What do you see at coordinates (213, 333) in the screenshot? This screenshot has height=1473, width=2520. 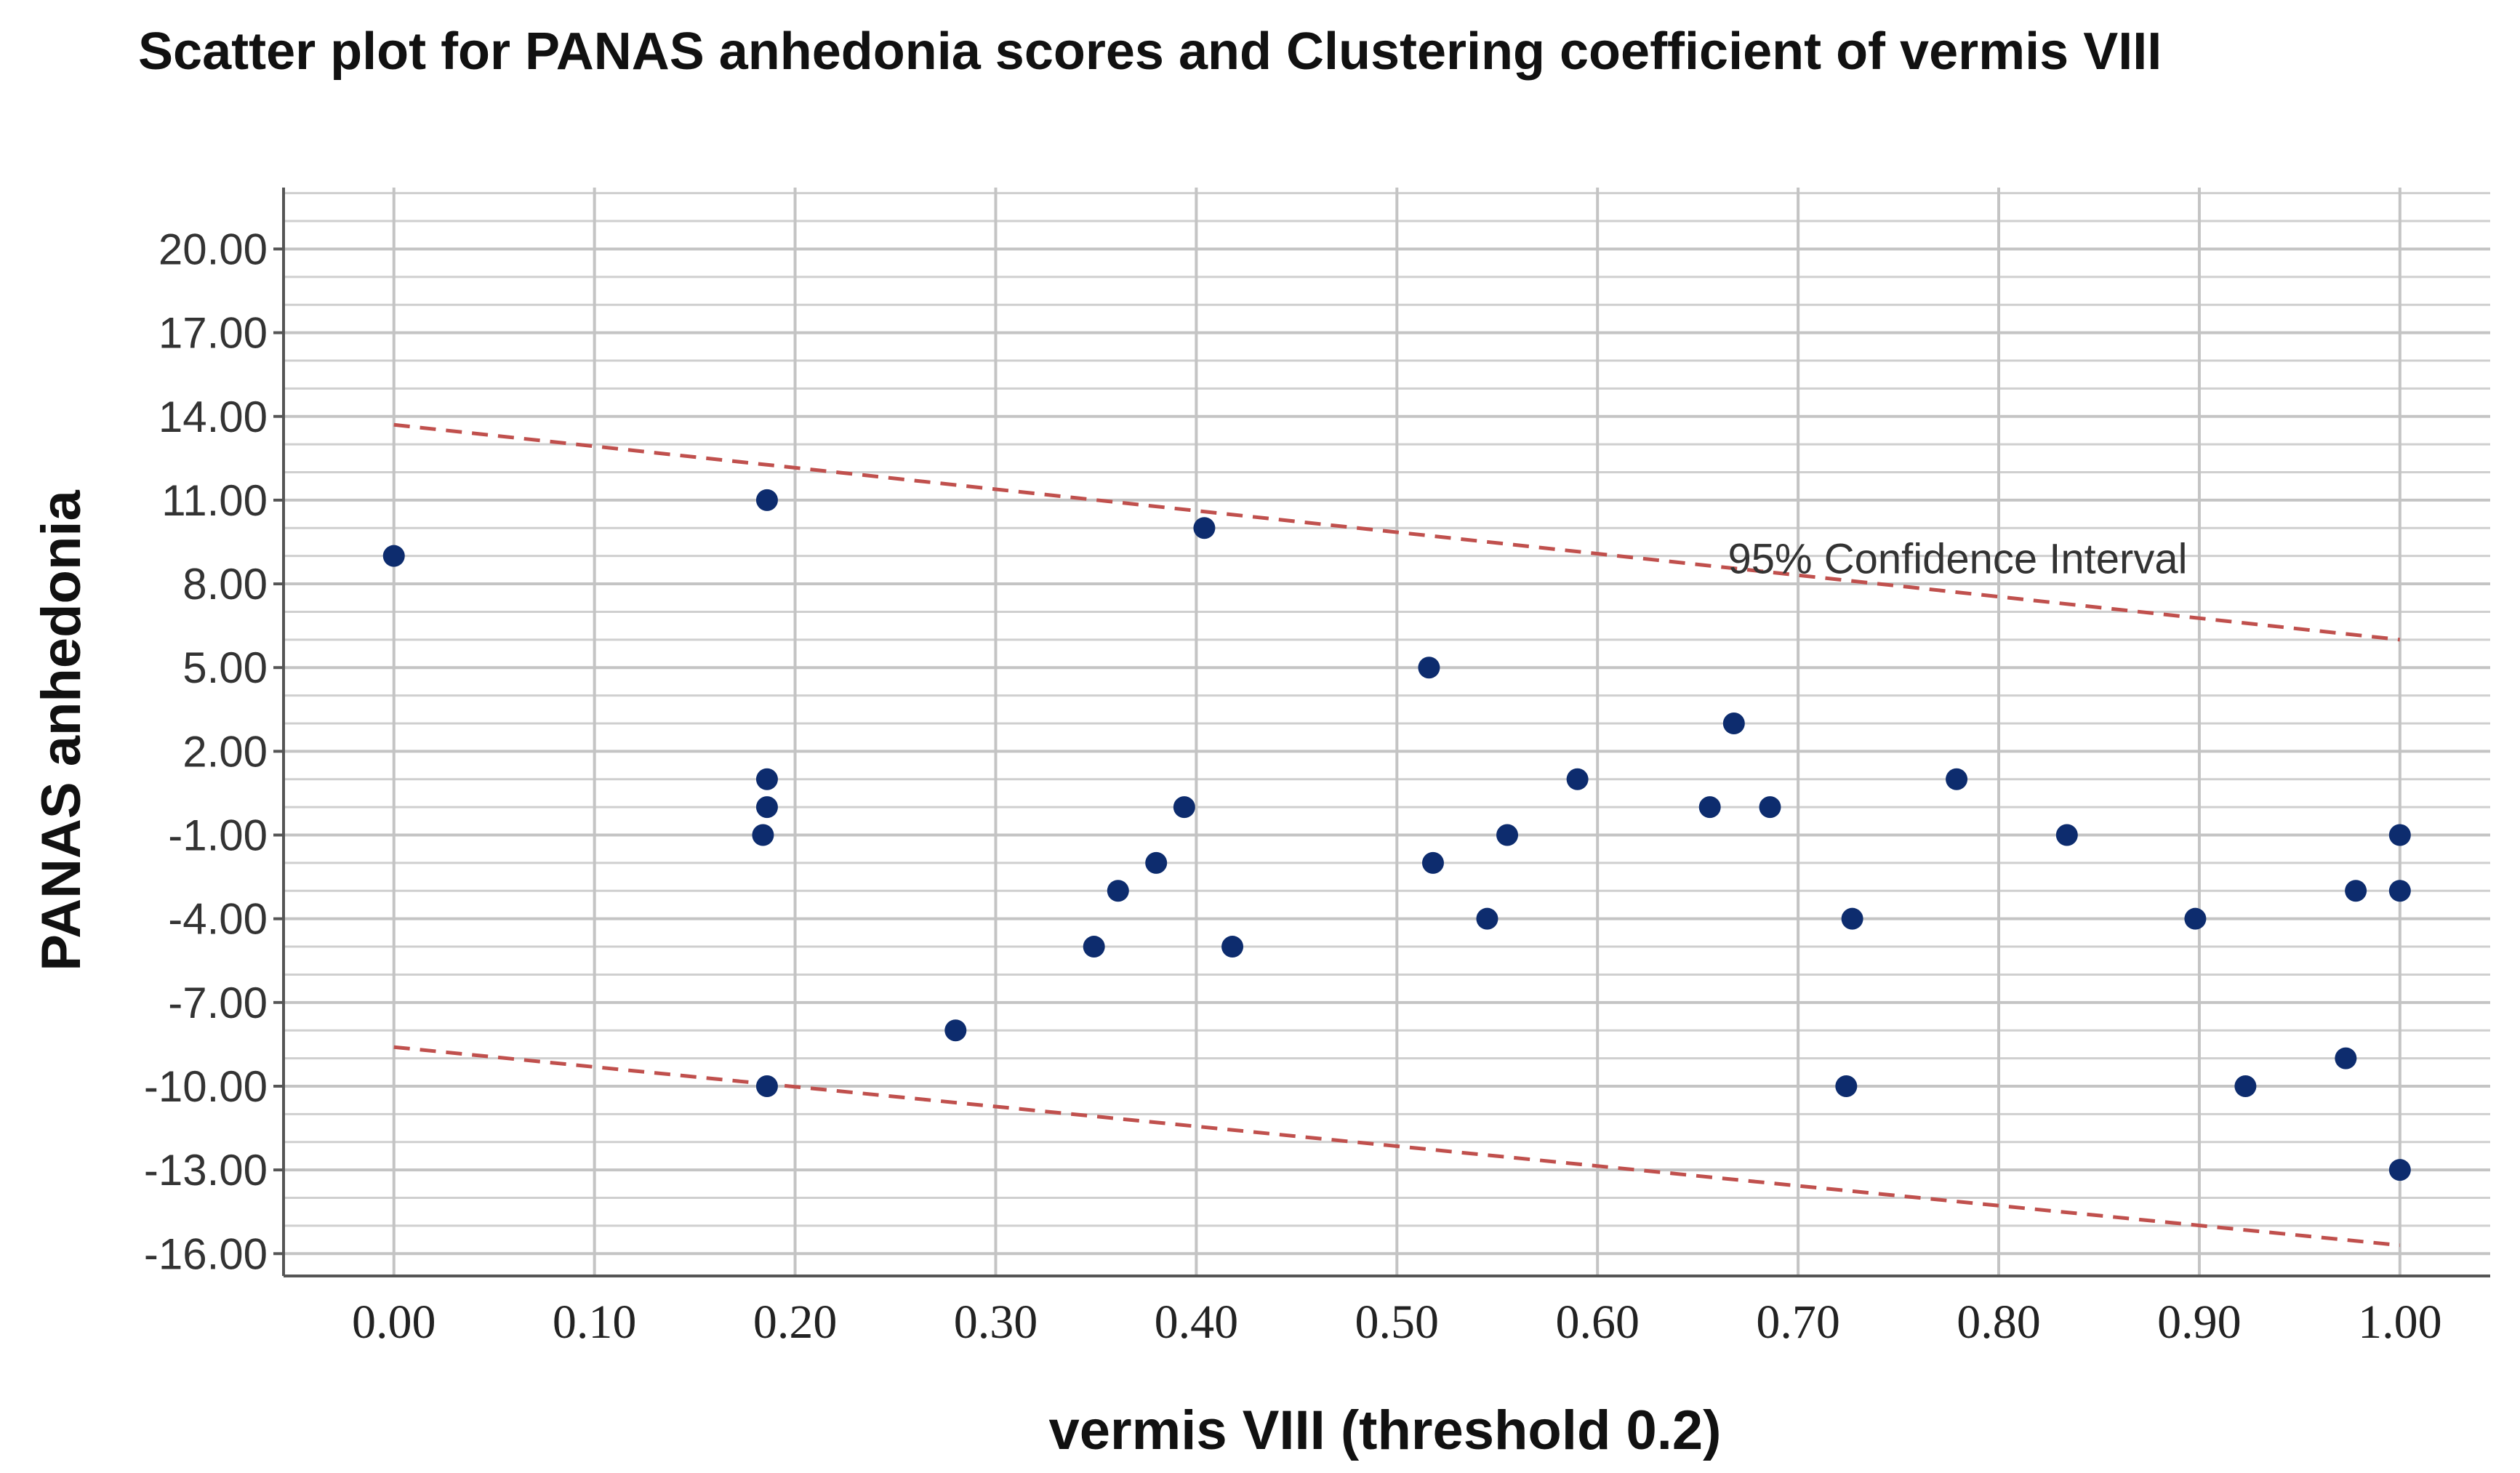 I see `y-tick-label: 17.00` at bounding box center [213, 333].